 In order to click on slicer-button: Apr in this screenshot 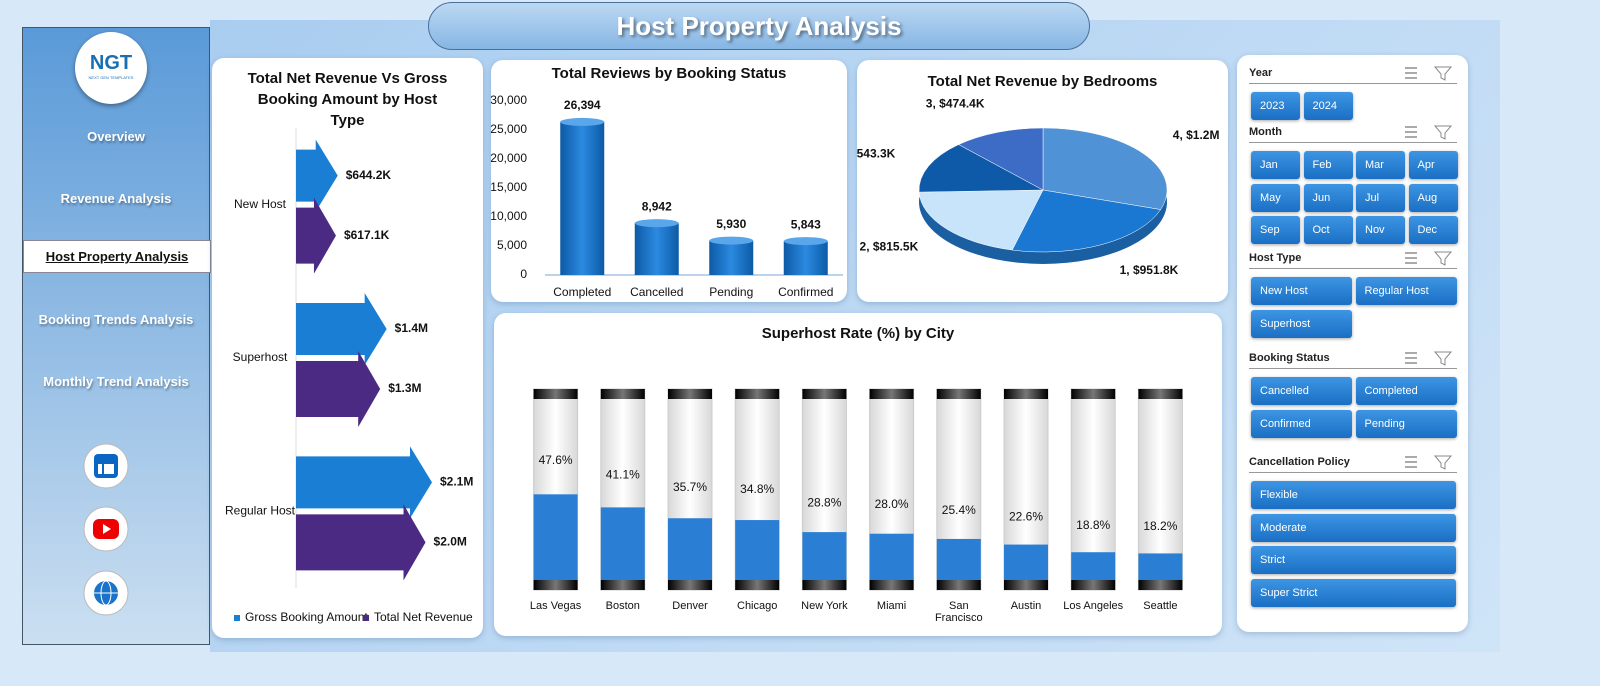, I will do `click(1433, 165)`.